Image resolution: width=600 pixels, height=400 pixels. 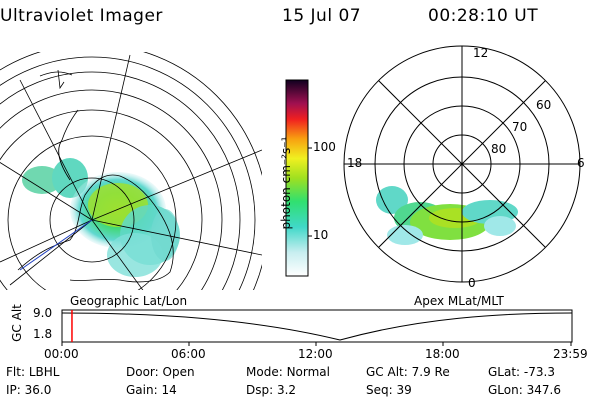 I want to click on info-seq: Seq: 39, so click(x=389, y=390).